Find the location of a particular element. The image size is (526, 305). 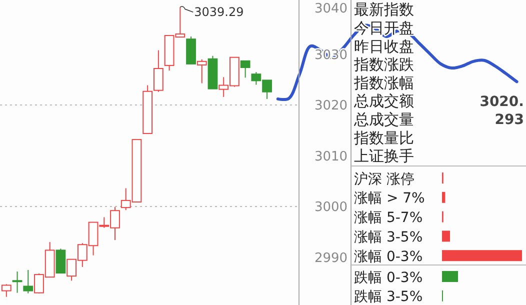

category-label: 指数涨跌 is located at coordinates (383, 65).